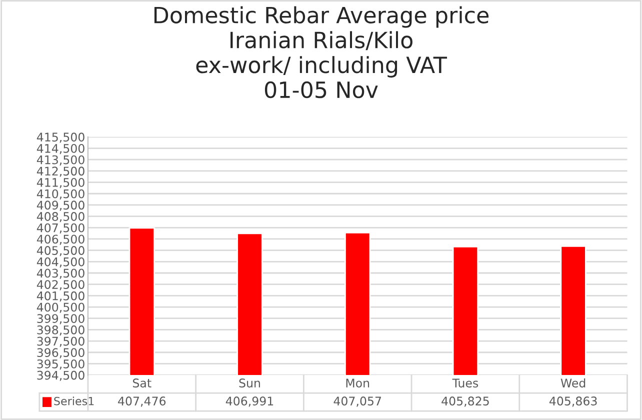  Describe the element at coordinates (60, 273) in the screenshot. I see `y-tick-label: 403,500` at that location.